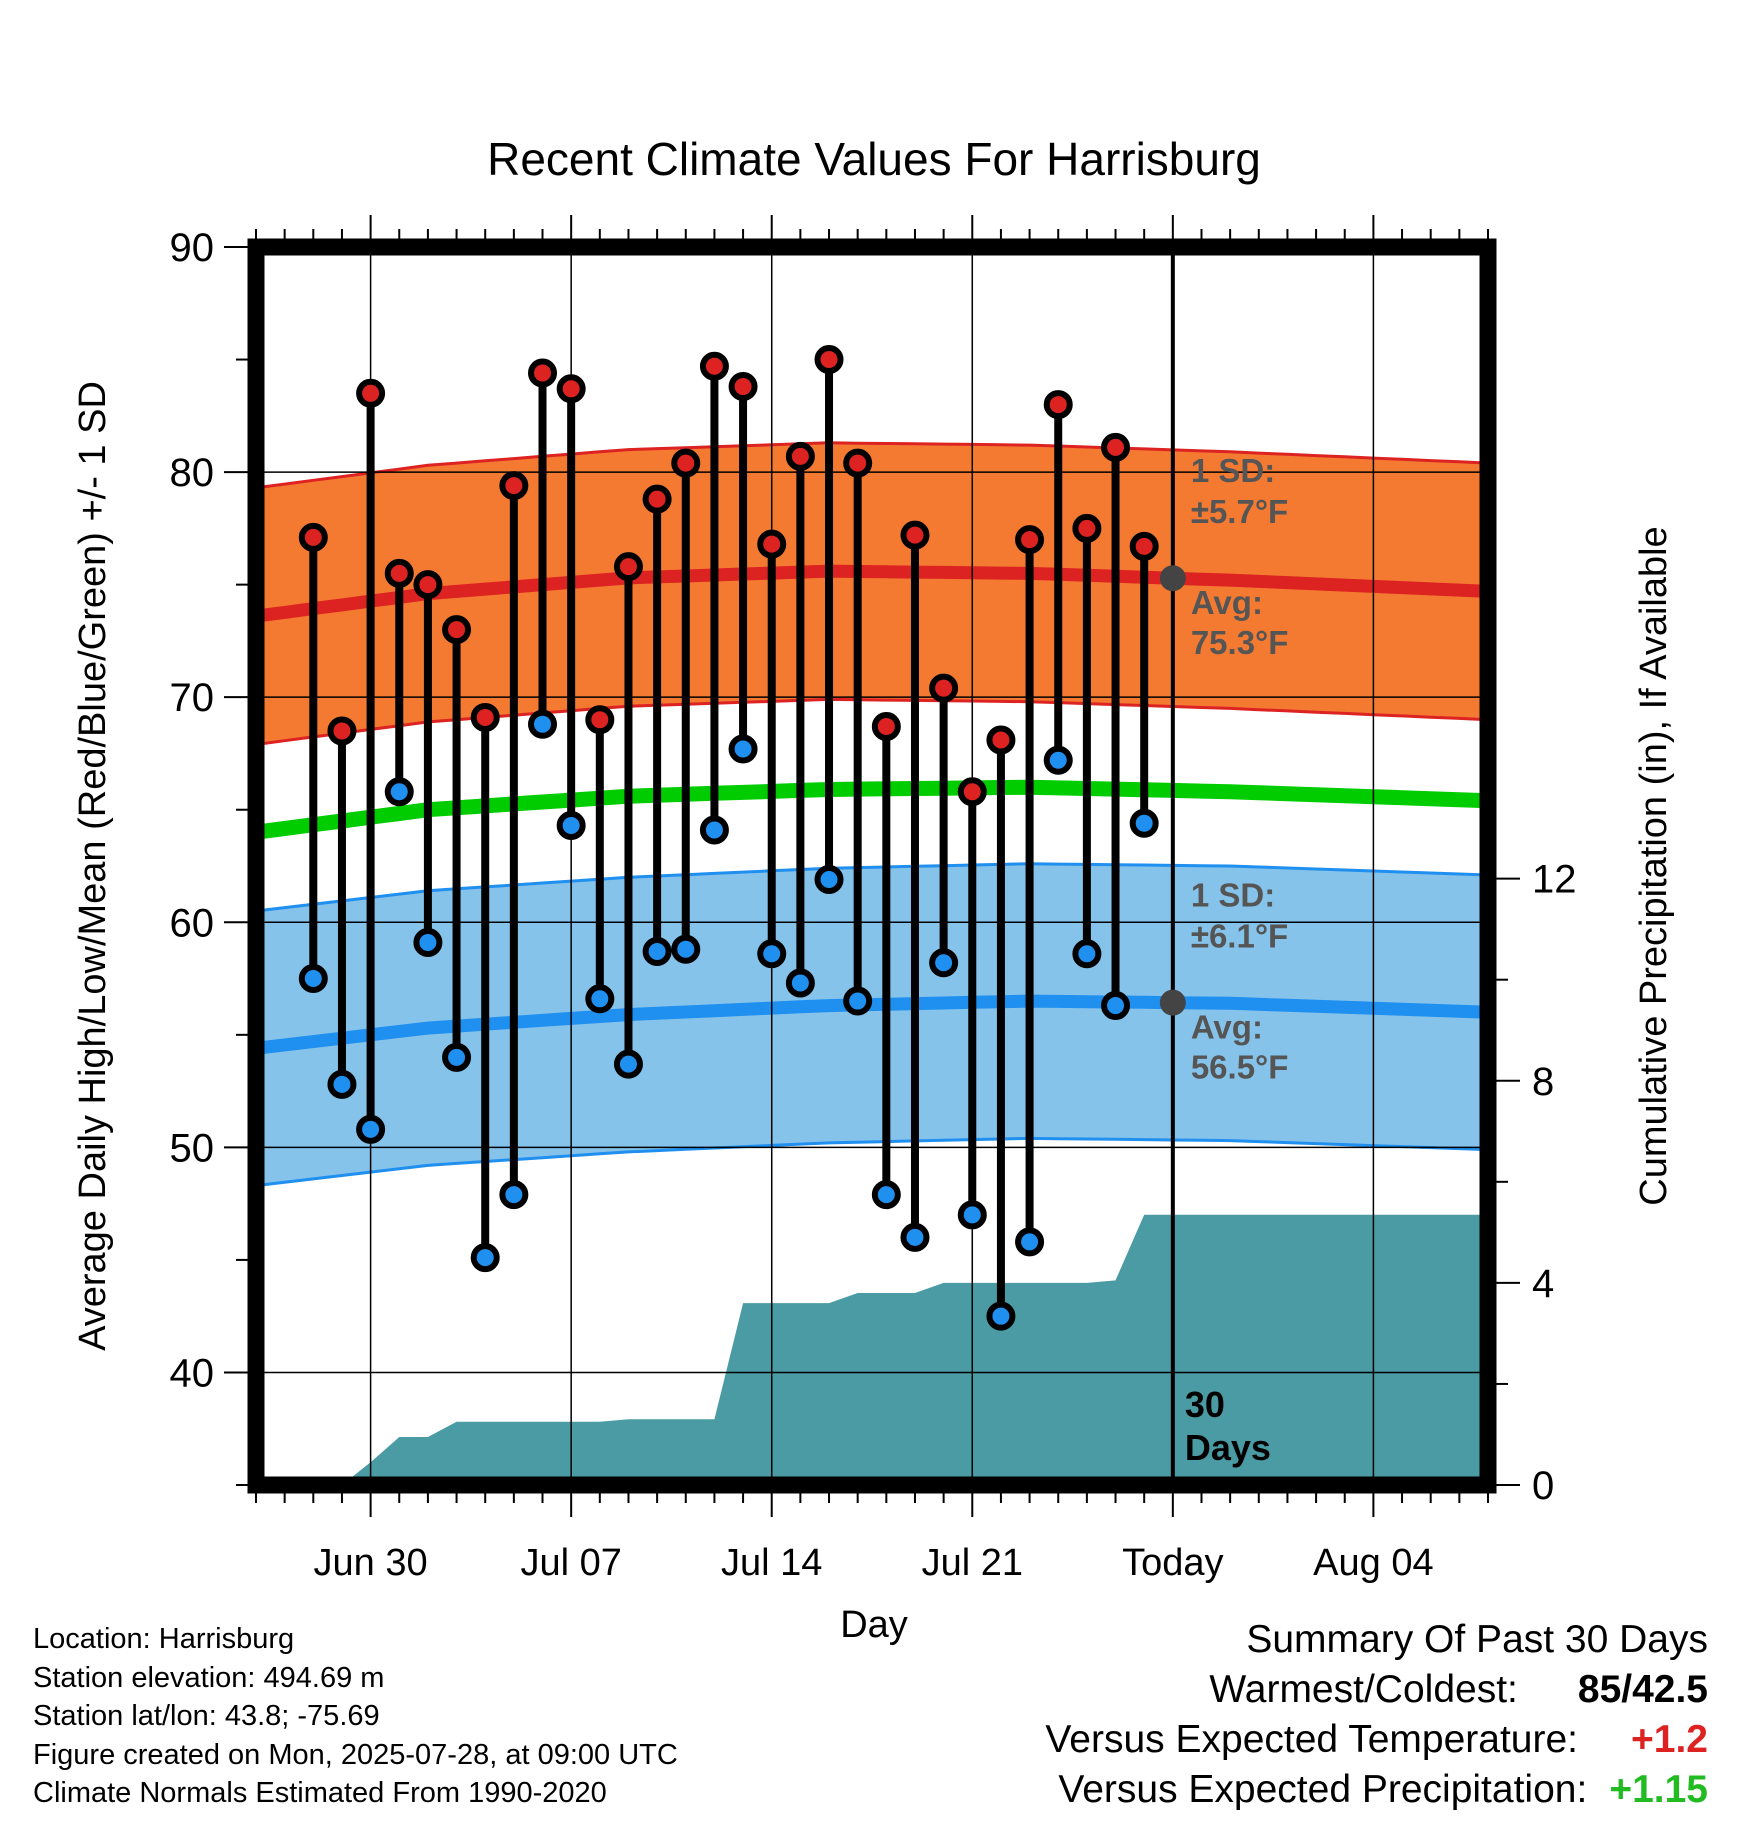 The height and width of the screenshot is (1828, 1748). What do you see at coordinates (1363, 1689) in the screenshot?
I see `warmest-label: Warmest/Coldest:` at bounding box center [1363, 1689].